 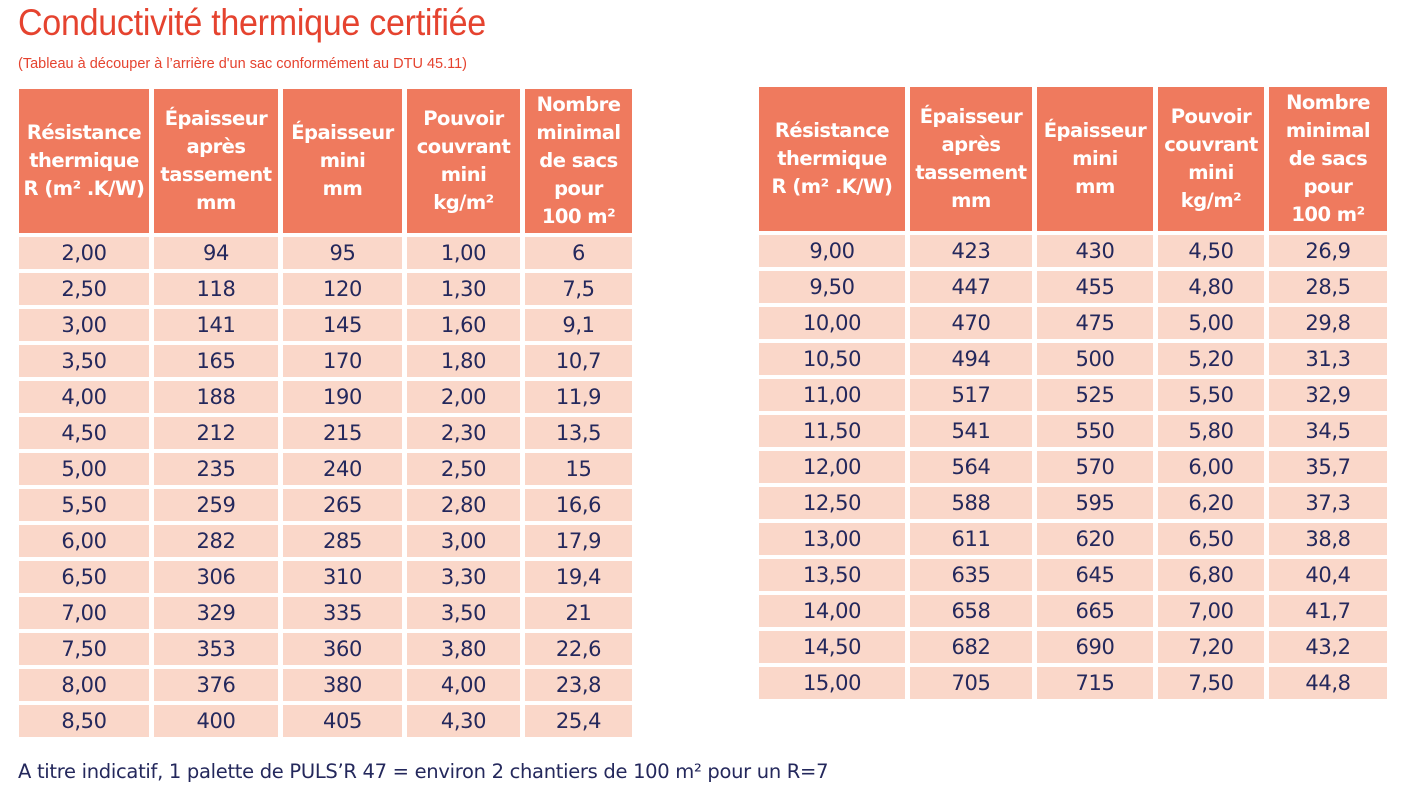 What do you see at coordinates (216, 289) in the screenshot?
I see `cell-thickness-settled: 118` at bounding box center [216, 289].